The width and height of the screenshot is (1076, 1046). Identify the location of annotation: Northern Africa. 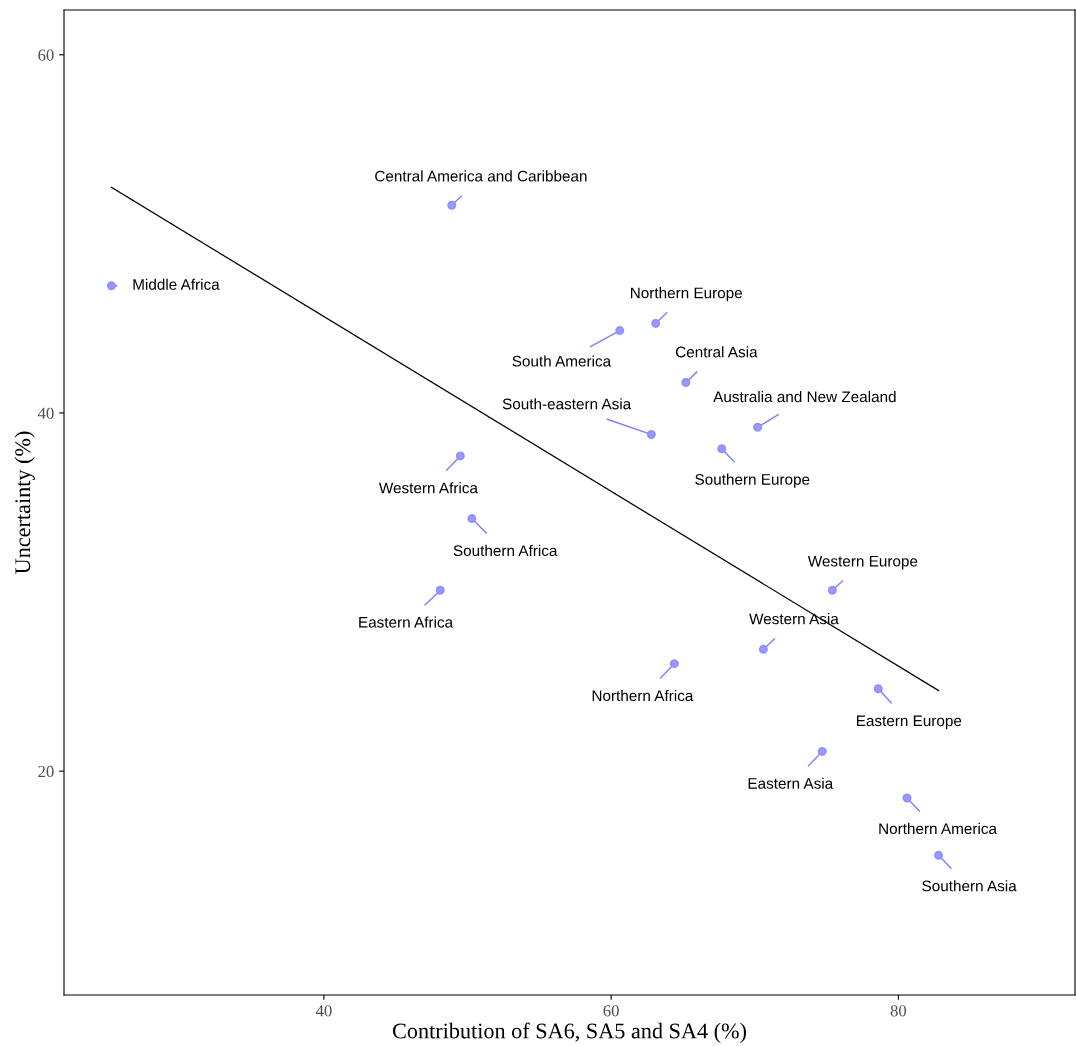
(643, 695).